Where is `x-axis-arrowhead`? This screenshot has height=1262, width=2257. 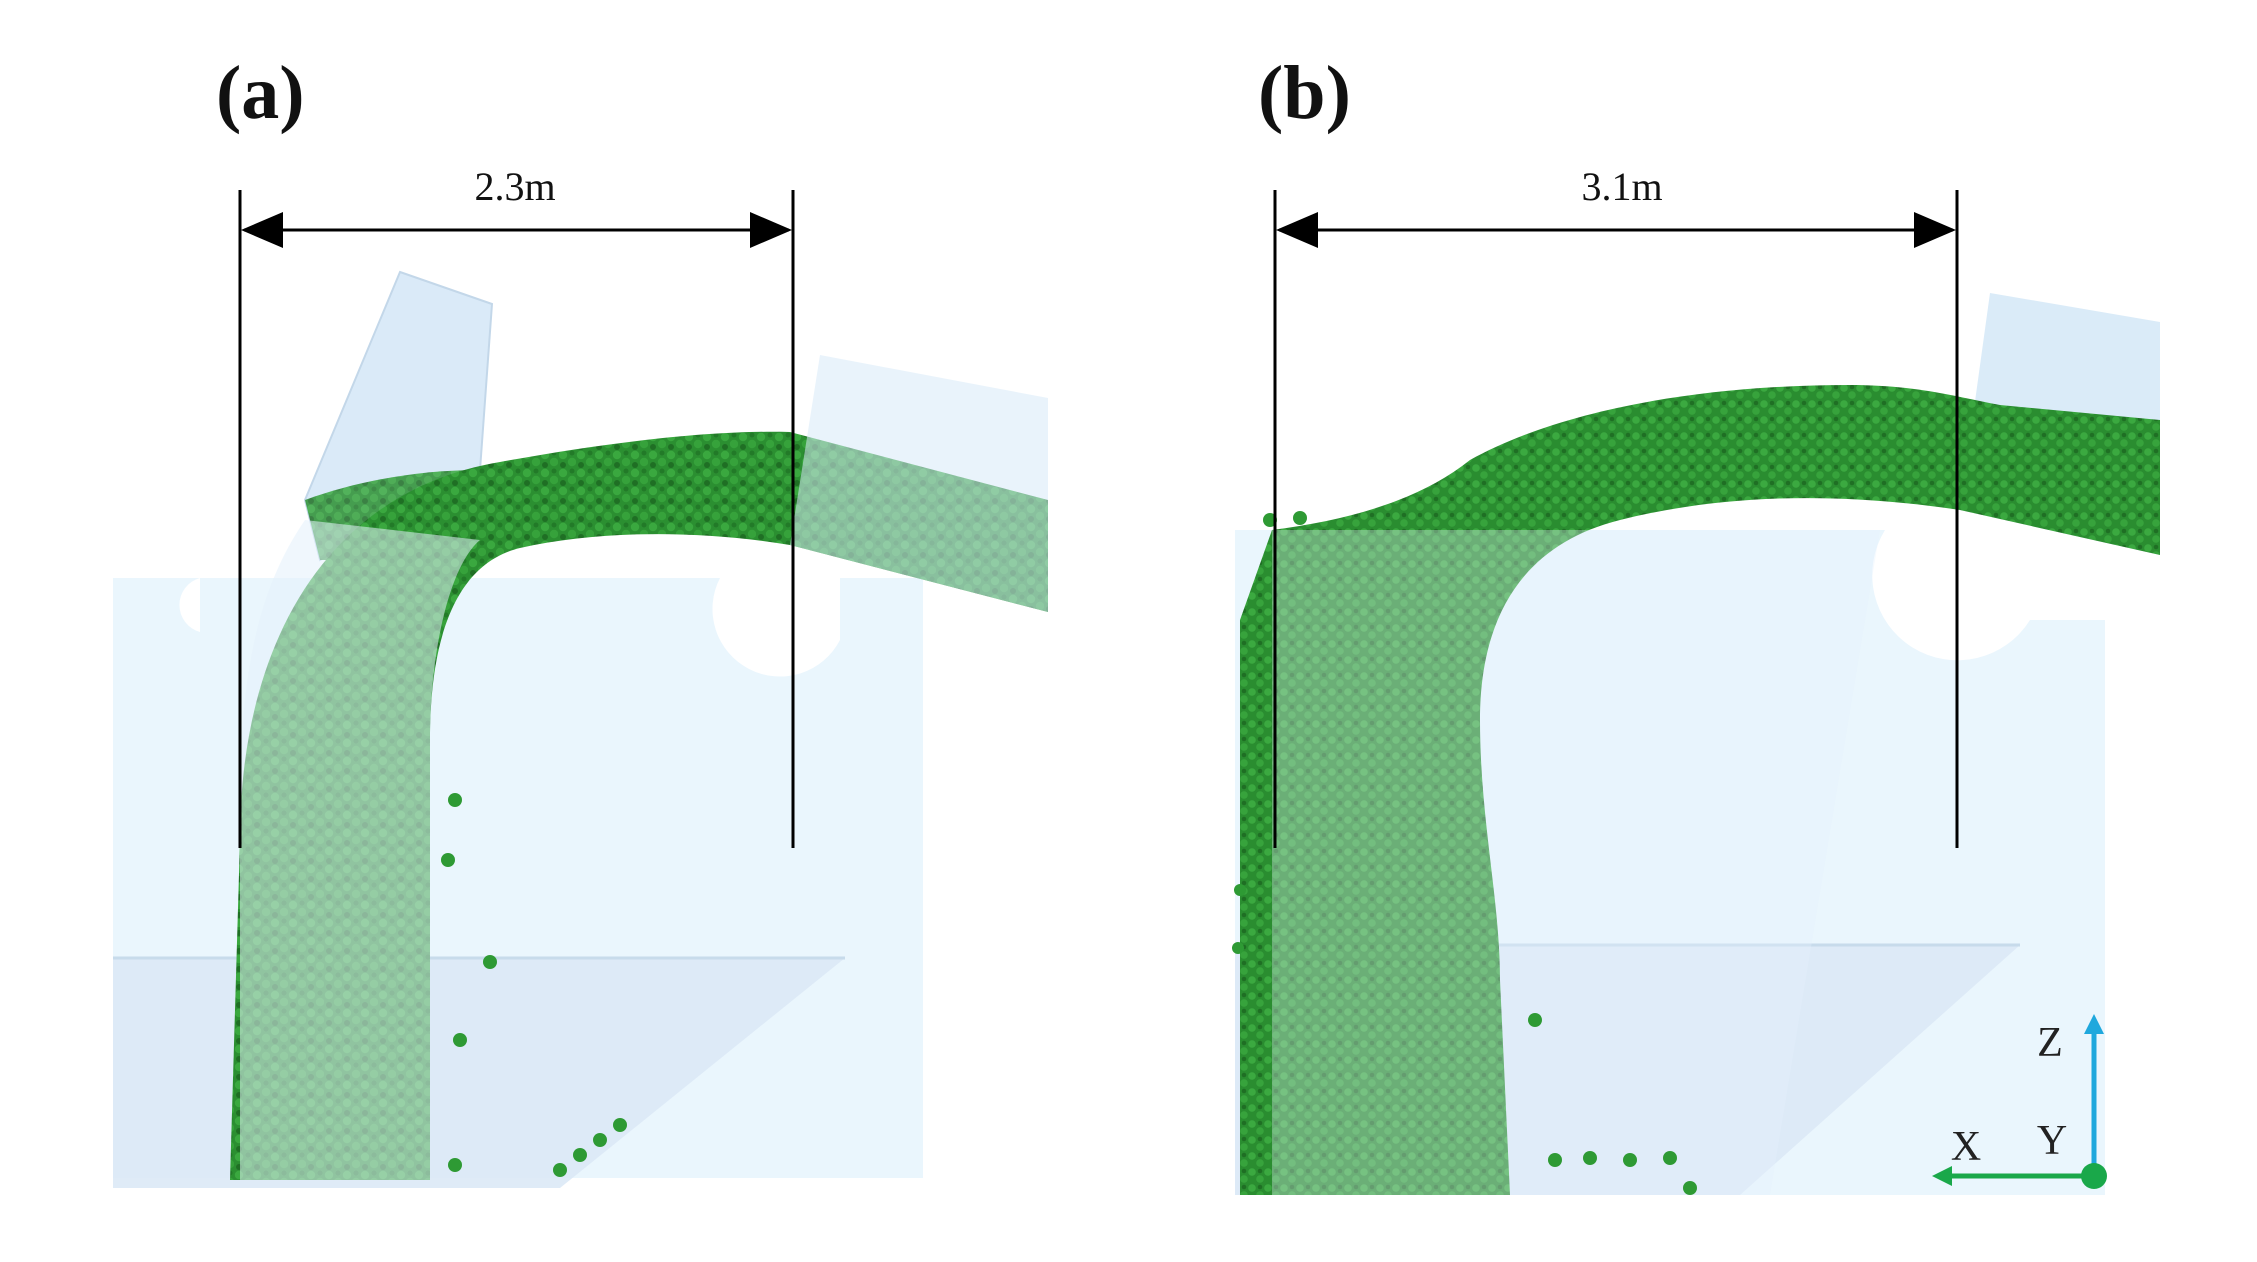 x-axis-arrowhead is located at coordinates (1942, 1176).